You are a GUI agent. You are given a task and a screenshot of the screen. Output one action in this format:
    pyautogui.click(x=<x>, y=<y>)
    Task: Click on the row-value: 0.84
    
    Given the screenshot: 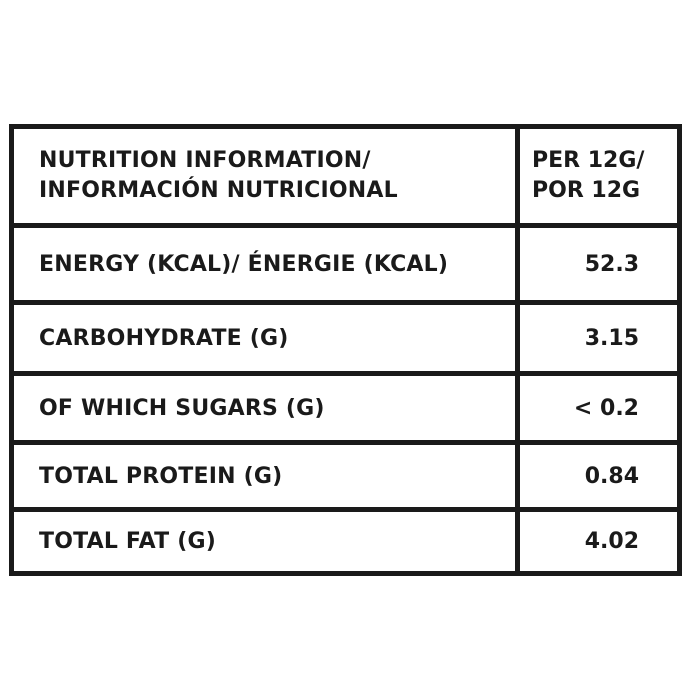 What is the action you would take?
    pyautogui.click(x=611, y=476)
    